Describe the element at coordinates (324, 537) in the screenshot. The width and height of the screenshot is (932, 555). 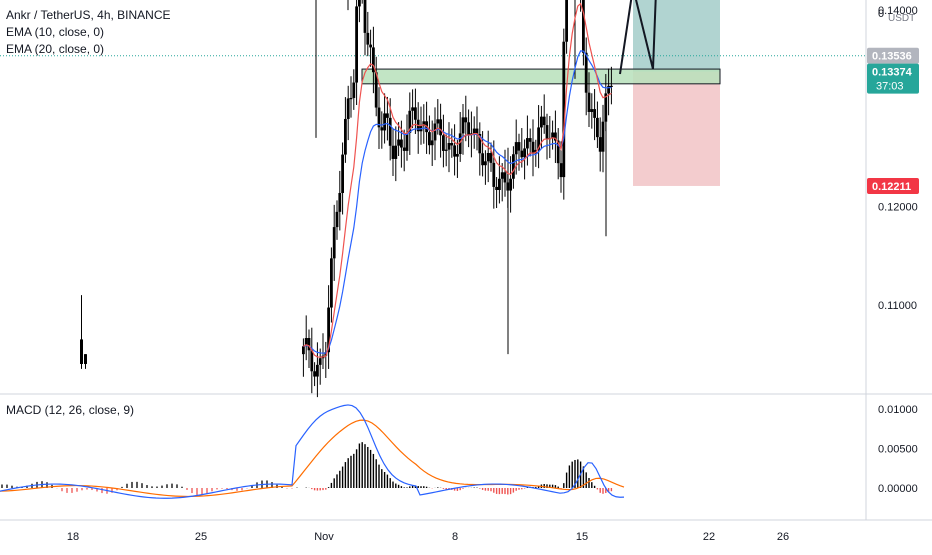
I see `time-axis-tick: Nov` at that location.